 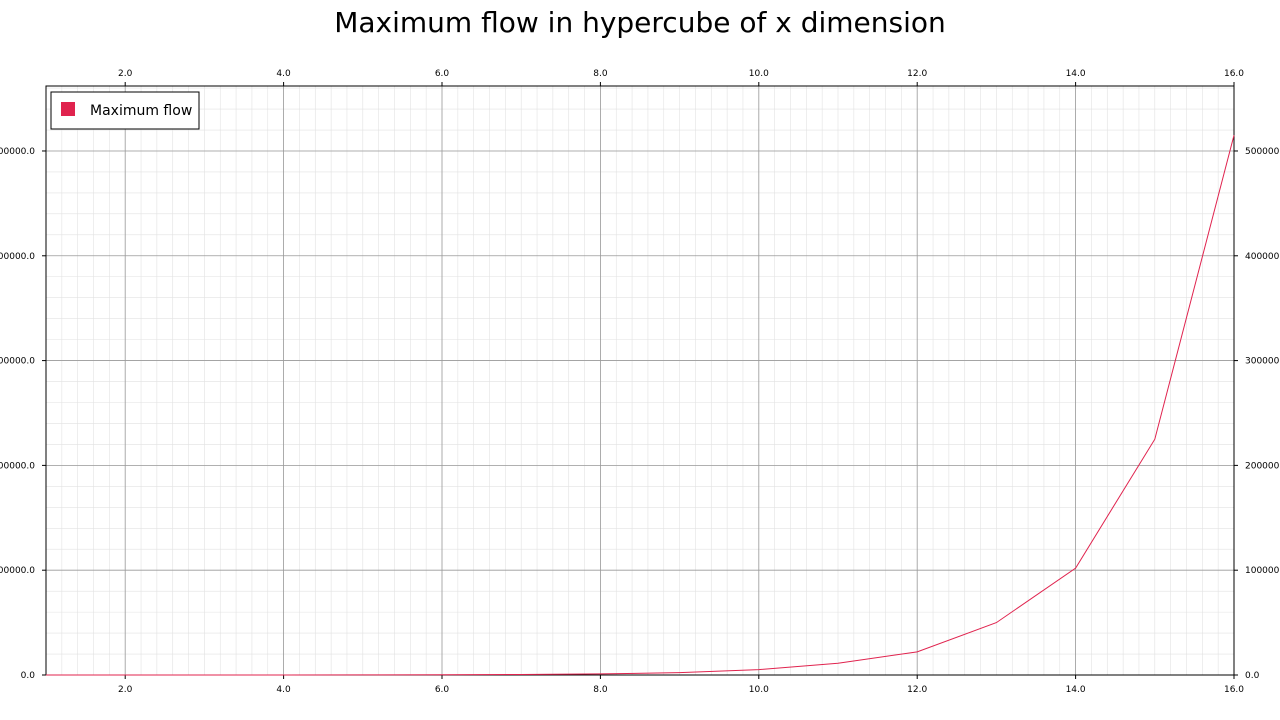 What do you see at coordinates (759, 74) in the screenshot?
I see `x-tick-label-top: 10.0` at bounding box center [759, 74].